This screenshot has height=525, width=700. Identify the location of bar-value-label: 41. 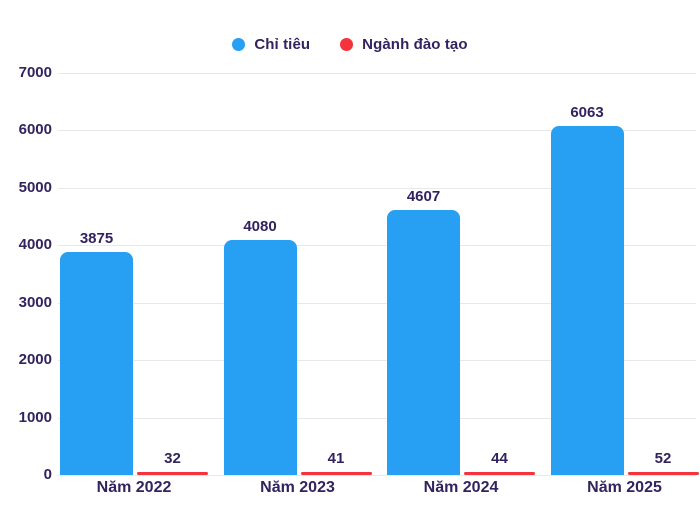
(336, 458).